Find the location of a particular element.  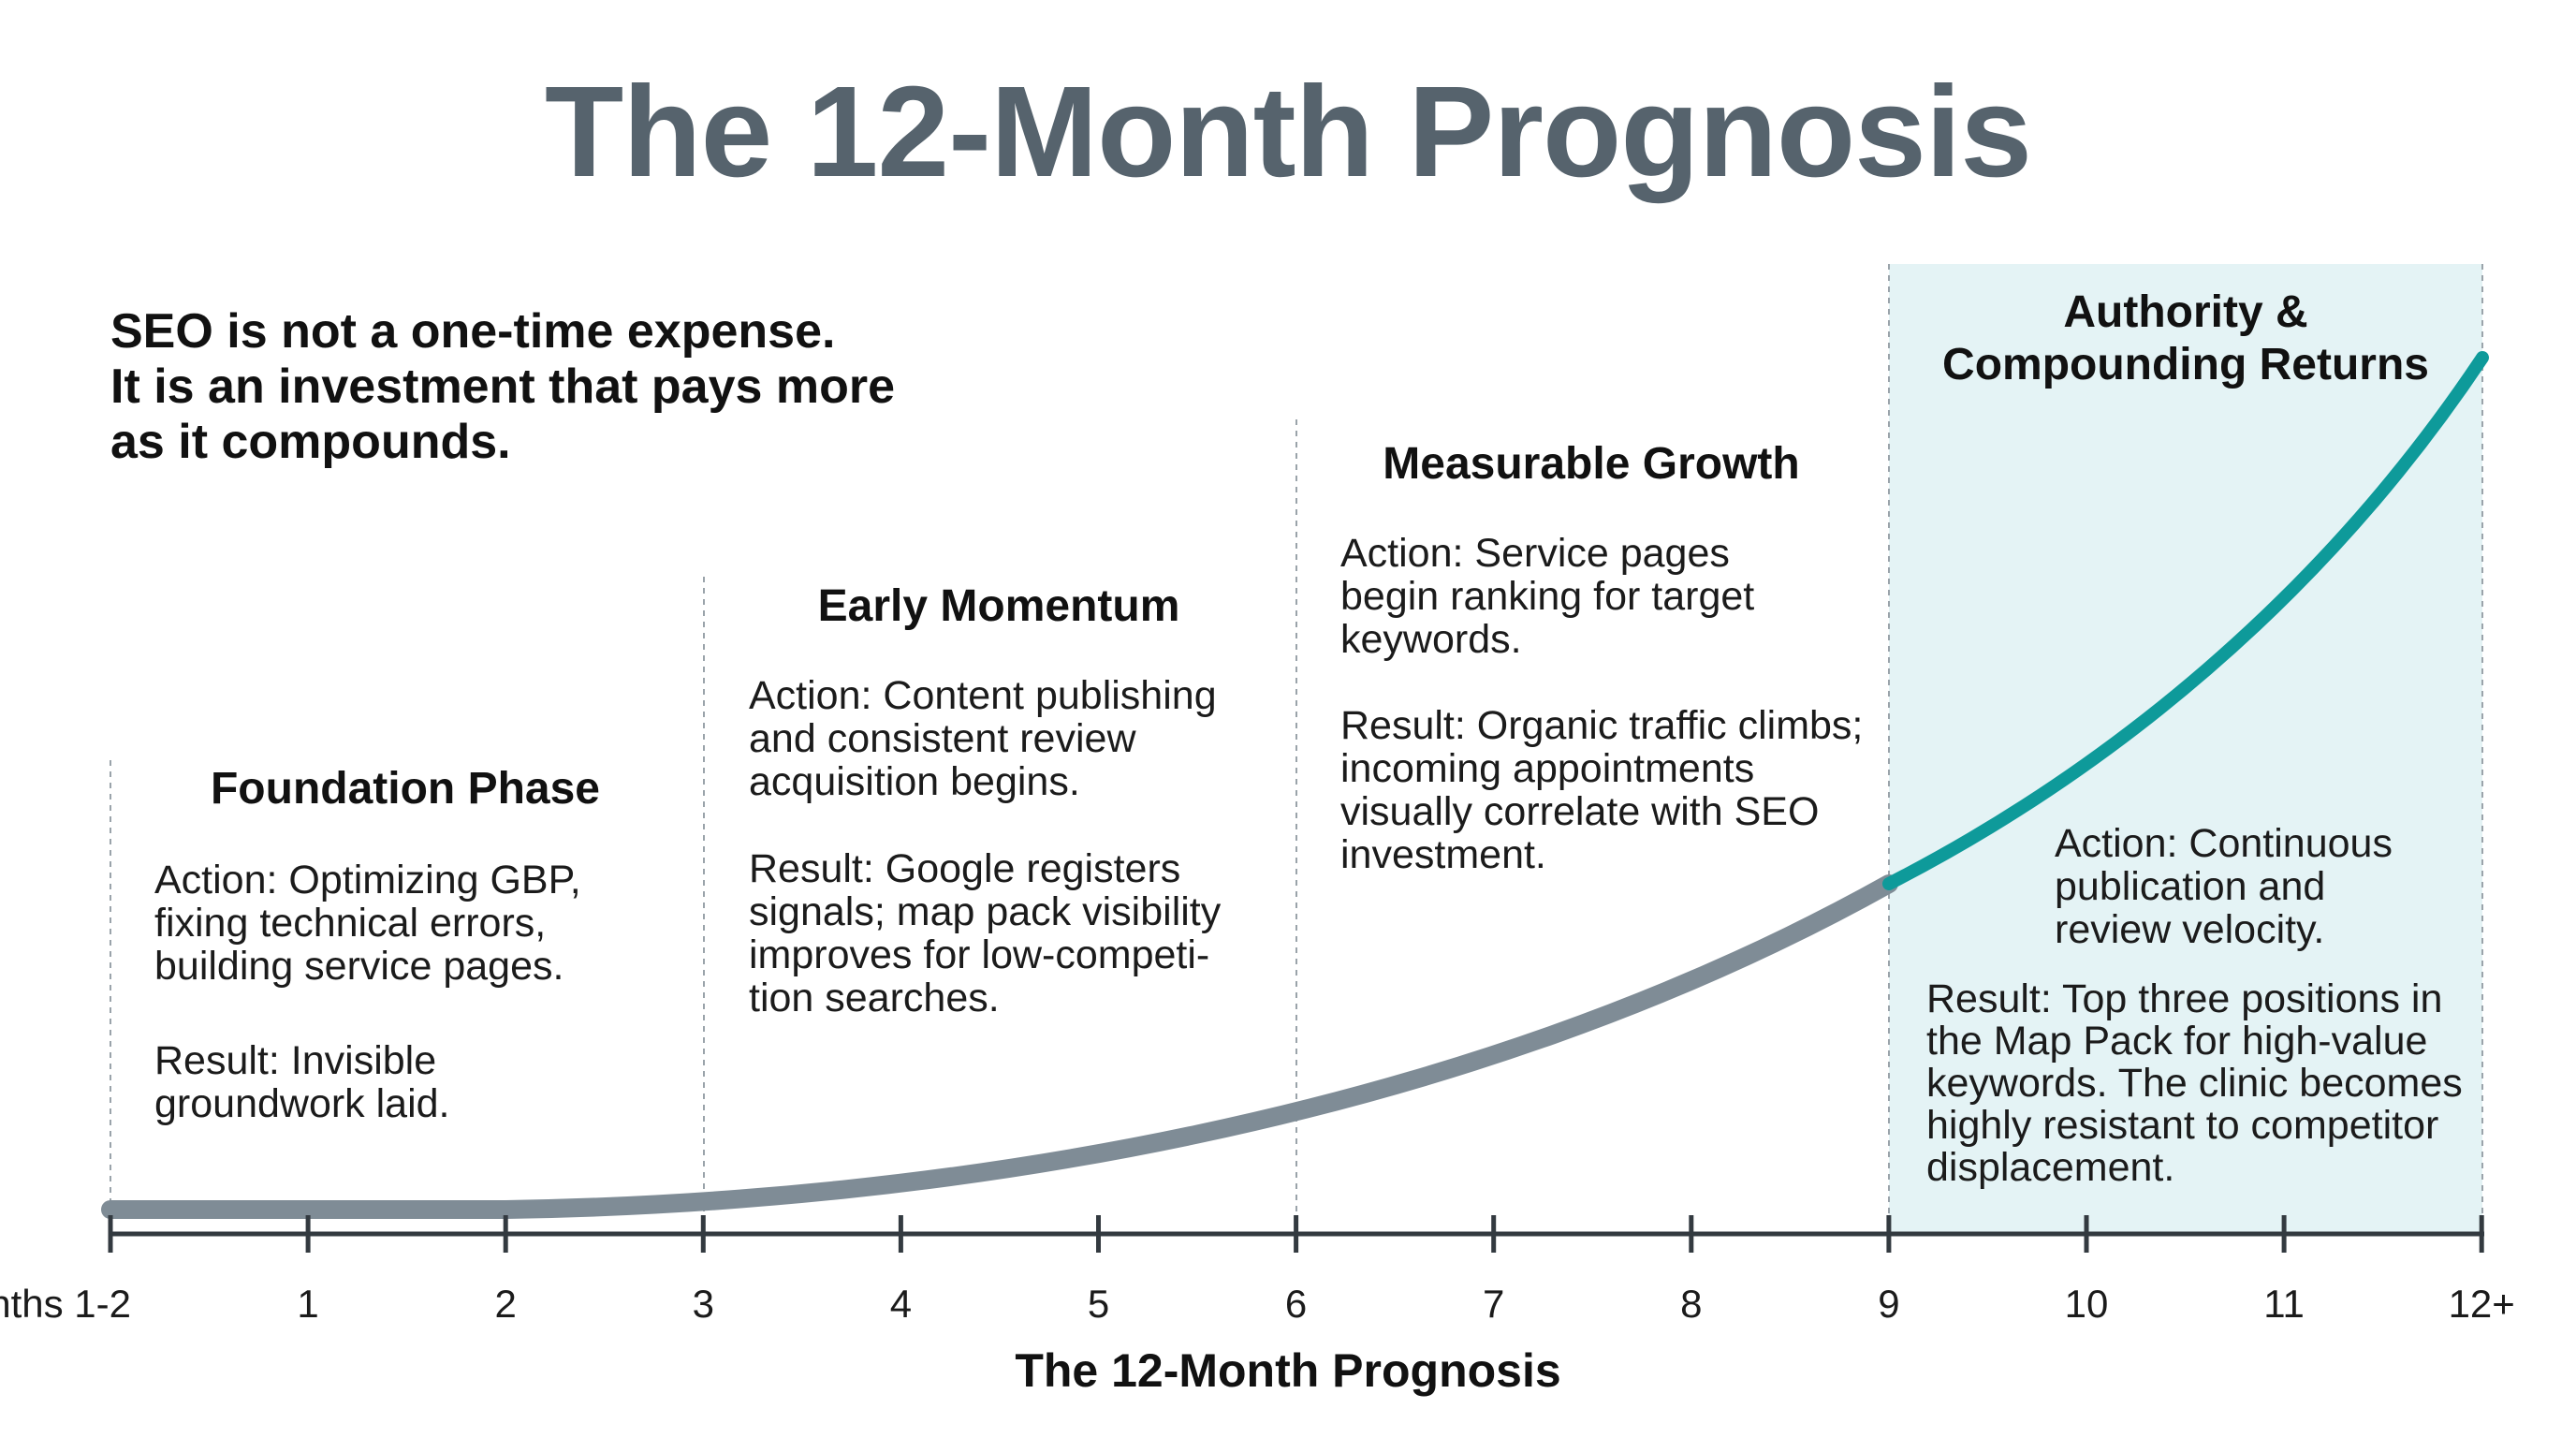

text-line: improves for low-competi- is located at coordinates (979, 954).